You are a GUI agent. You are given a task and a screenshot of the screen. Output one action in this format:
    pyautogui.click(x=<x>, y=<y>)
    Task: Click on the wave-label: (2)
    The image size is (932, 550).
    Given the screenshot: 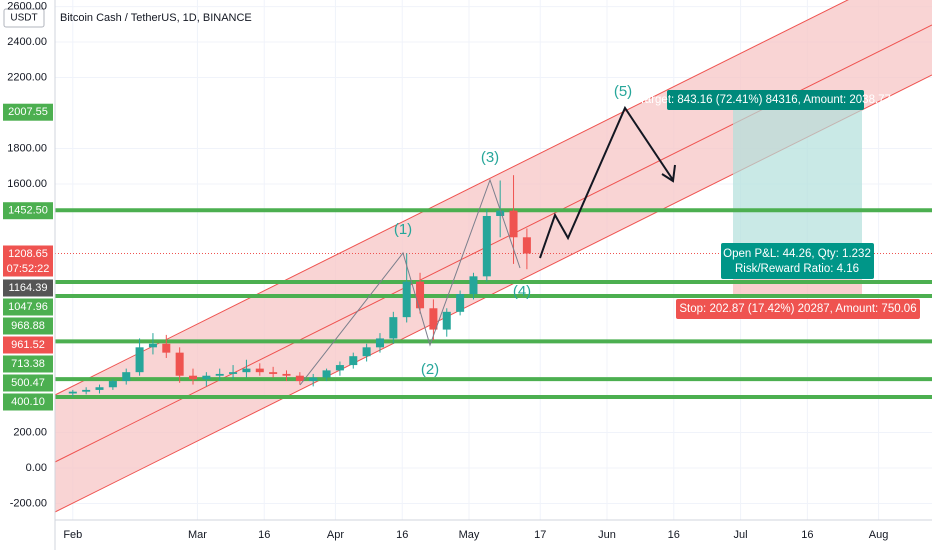 What is the action you would take?
    pyautogui.click(x=430, y=369)
    